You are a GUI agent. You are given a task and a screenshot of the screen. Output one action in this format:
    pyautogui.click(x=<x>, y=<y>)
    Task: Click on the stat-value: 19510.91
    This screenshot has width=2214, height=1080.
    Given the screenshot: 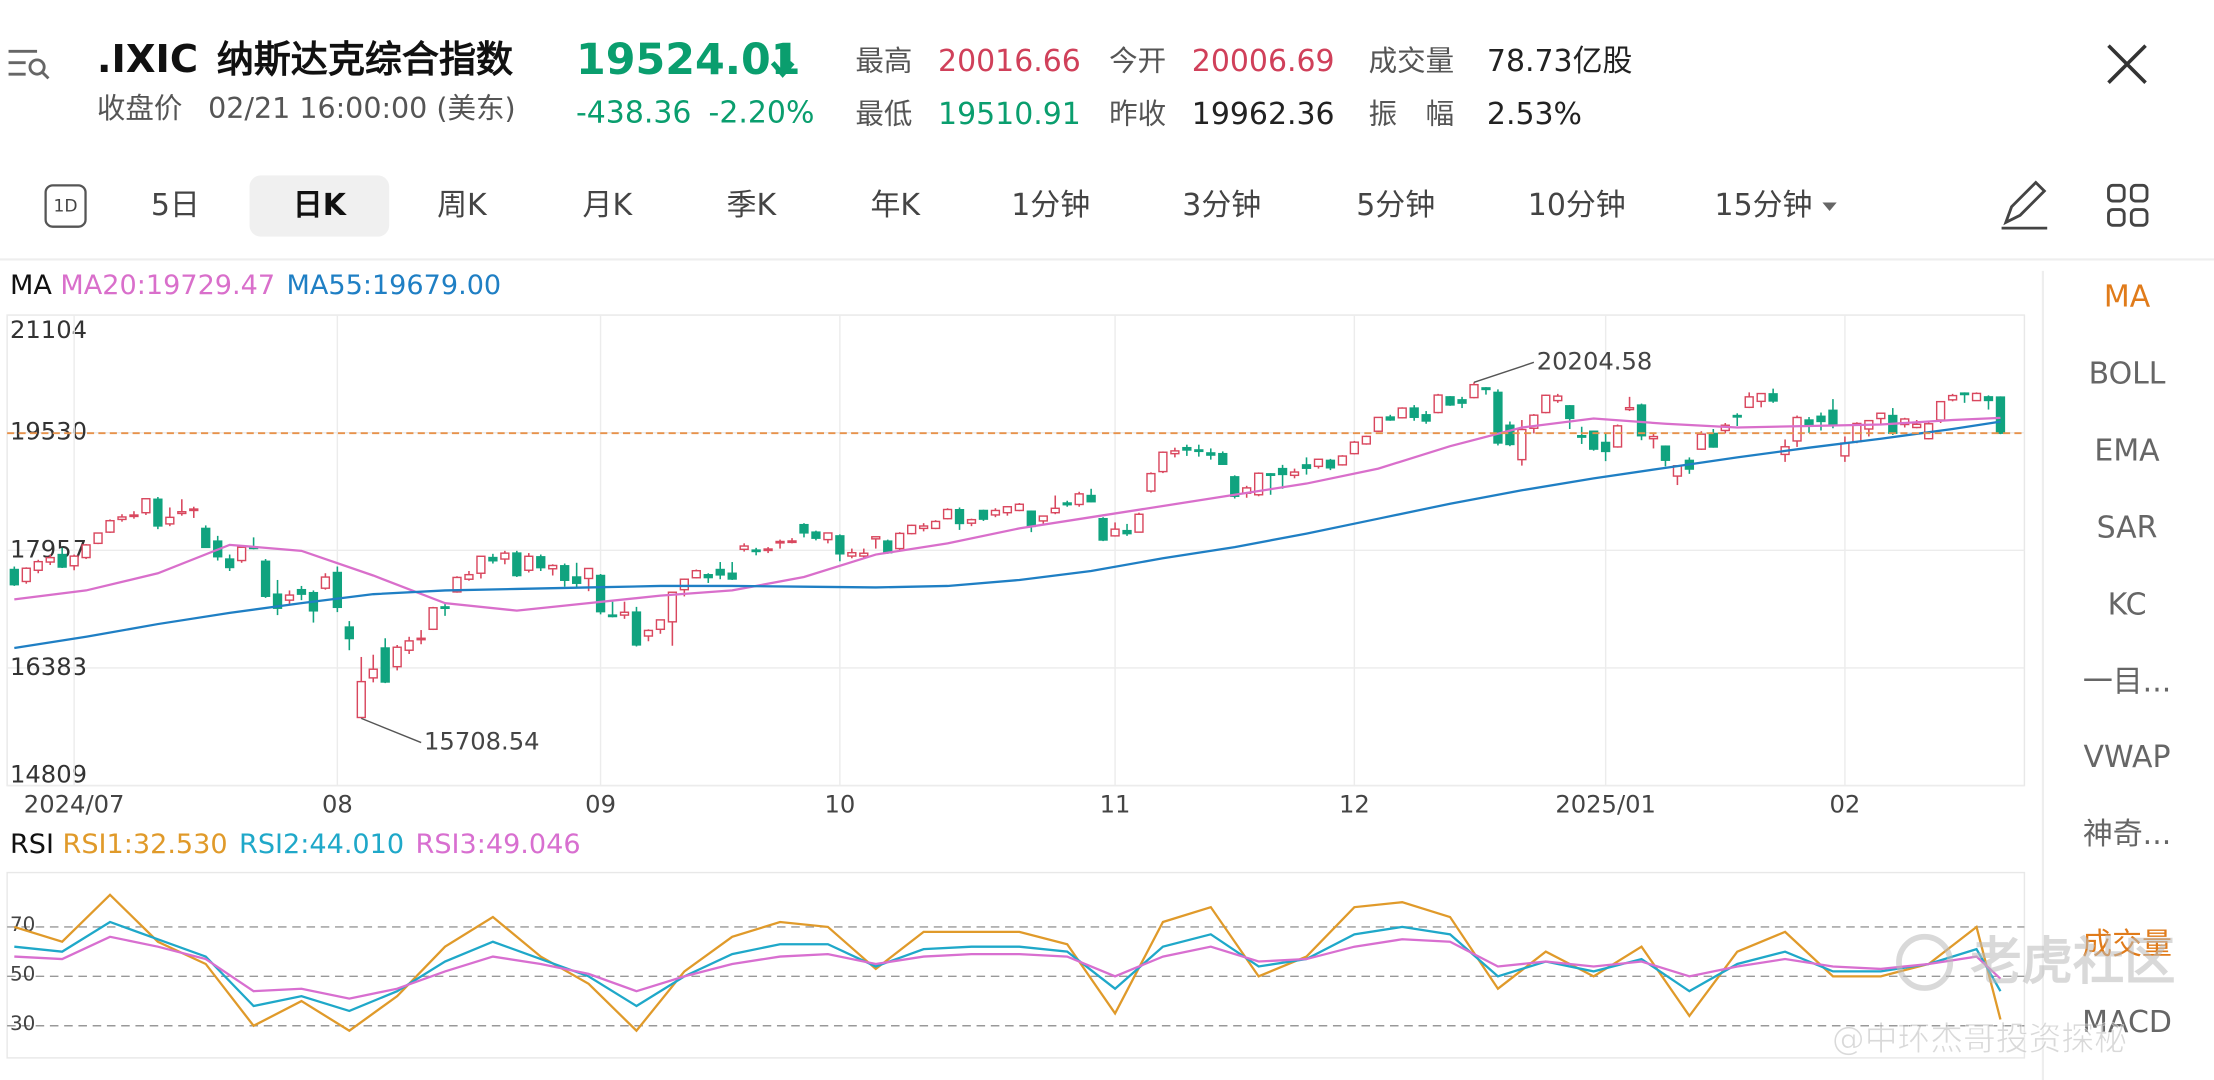 What is the action you would take?
    pyautogui.click(x=1009, y=114)
    